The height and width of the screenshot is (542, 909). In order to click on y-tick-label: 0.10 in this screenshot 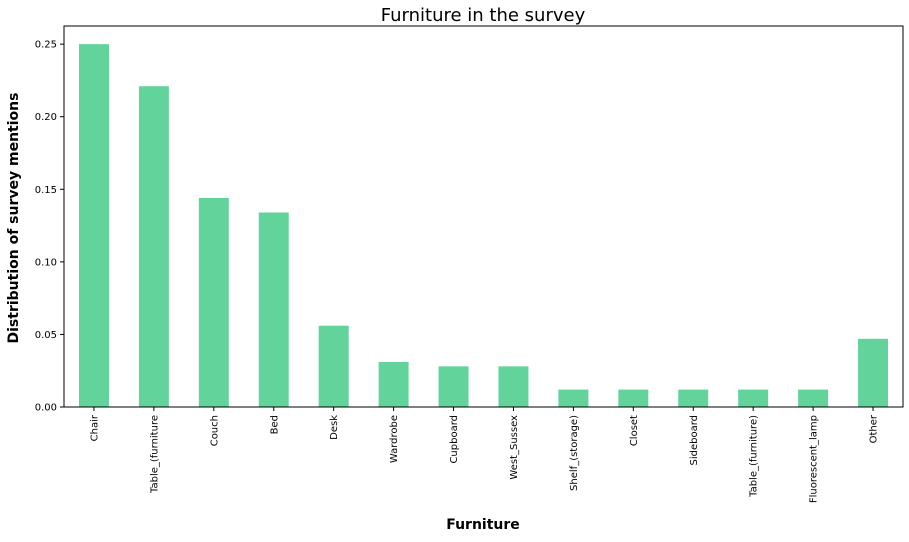, I will do `click(46, 262)`.